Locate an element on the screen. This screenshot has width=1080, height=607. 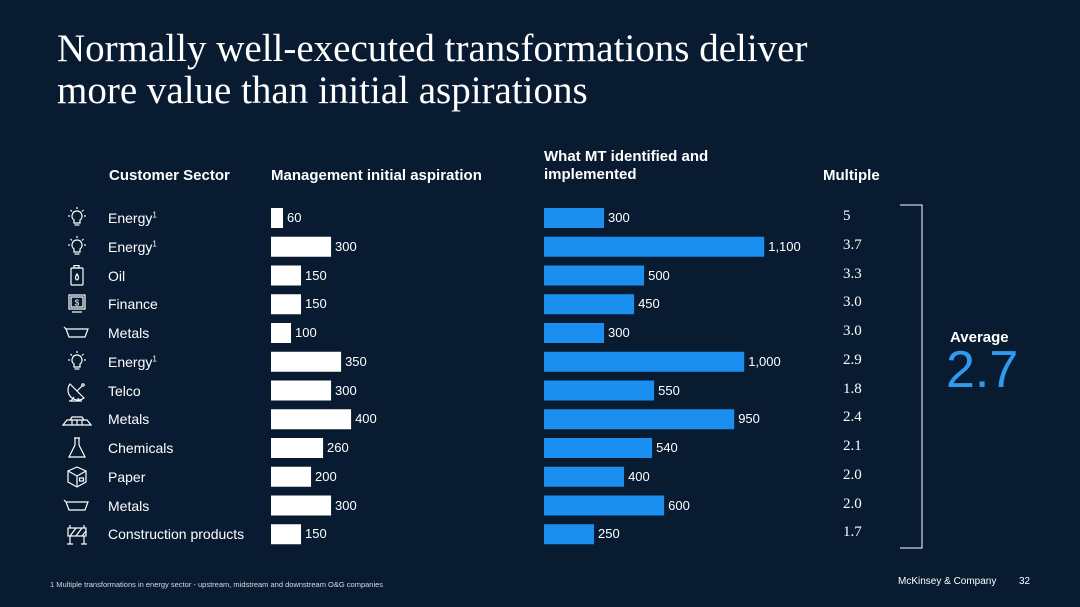
header-multiple: Multiple is located at coordinates (851, 175).